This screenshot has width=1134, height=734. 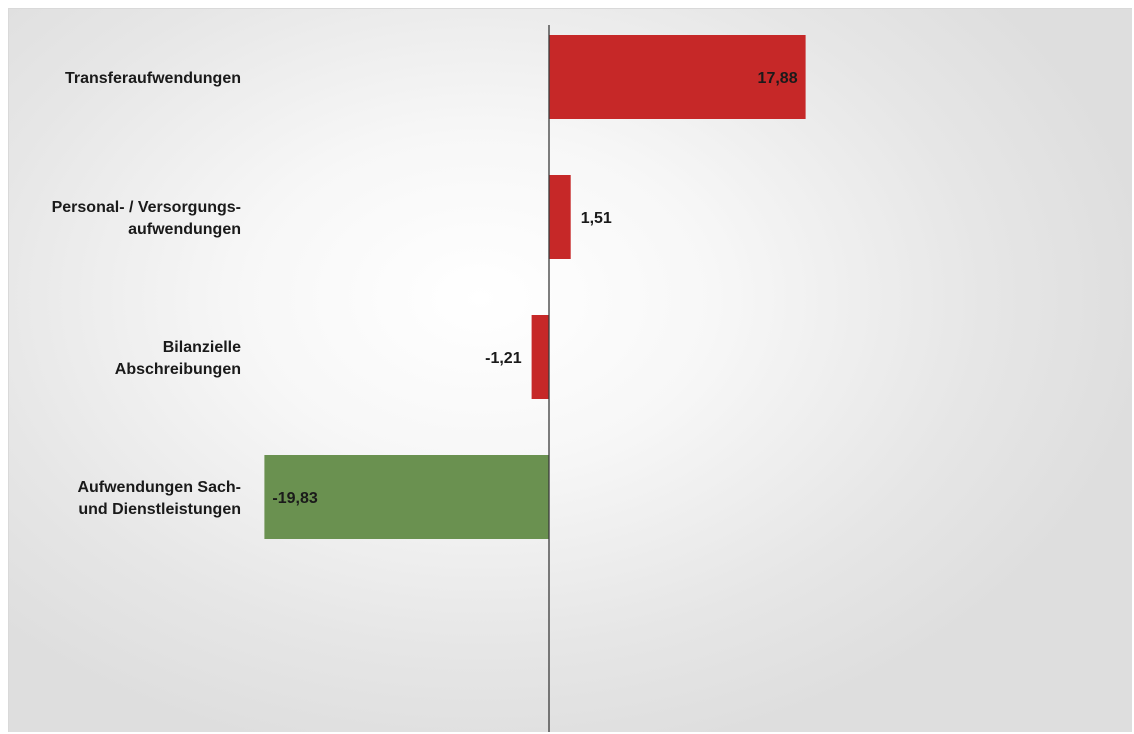 What do you see at coordinates (596, 218) in the screenshot?
I see `data-label-1: 1,51` at bounding box center [596, 218].